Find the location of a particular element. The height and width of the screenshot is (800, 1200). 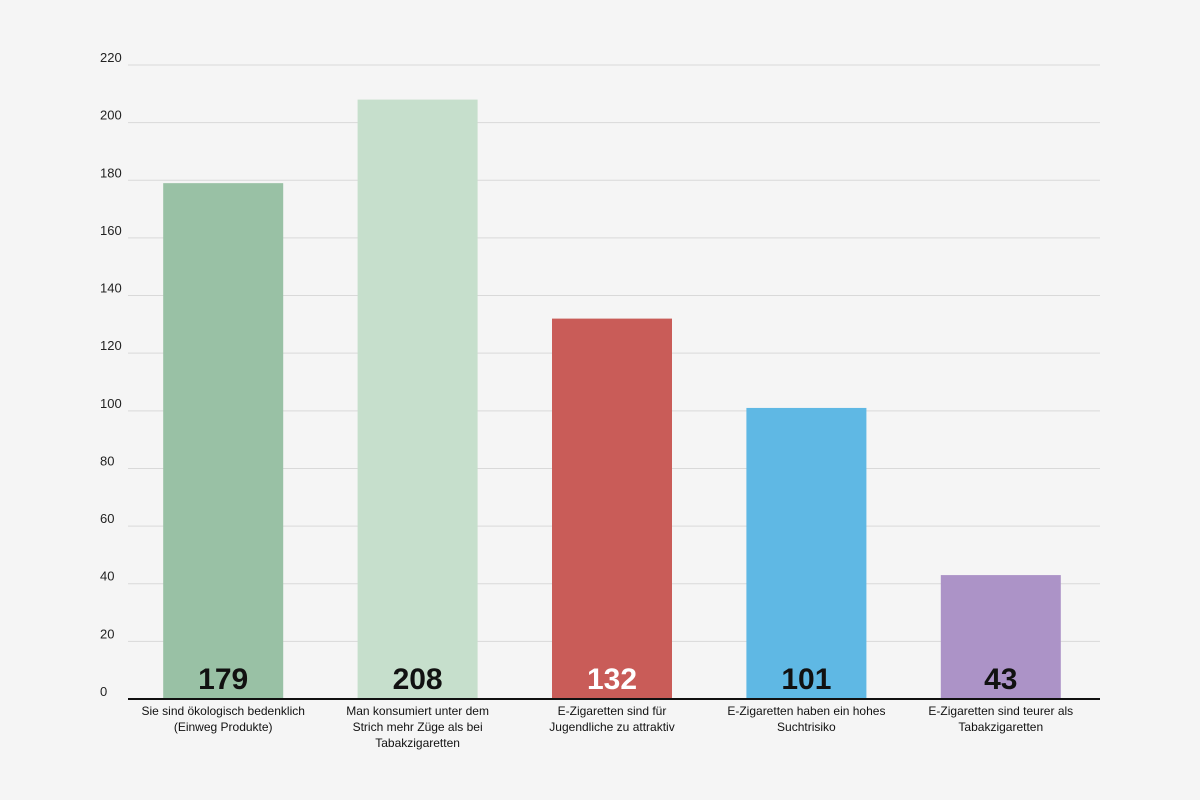

y-tick-label: 160 is located at coordinates (111, 230).